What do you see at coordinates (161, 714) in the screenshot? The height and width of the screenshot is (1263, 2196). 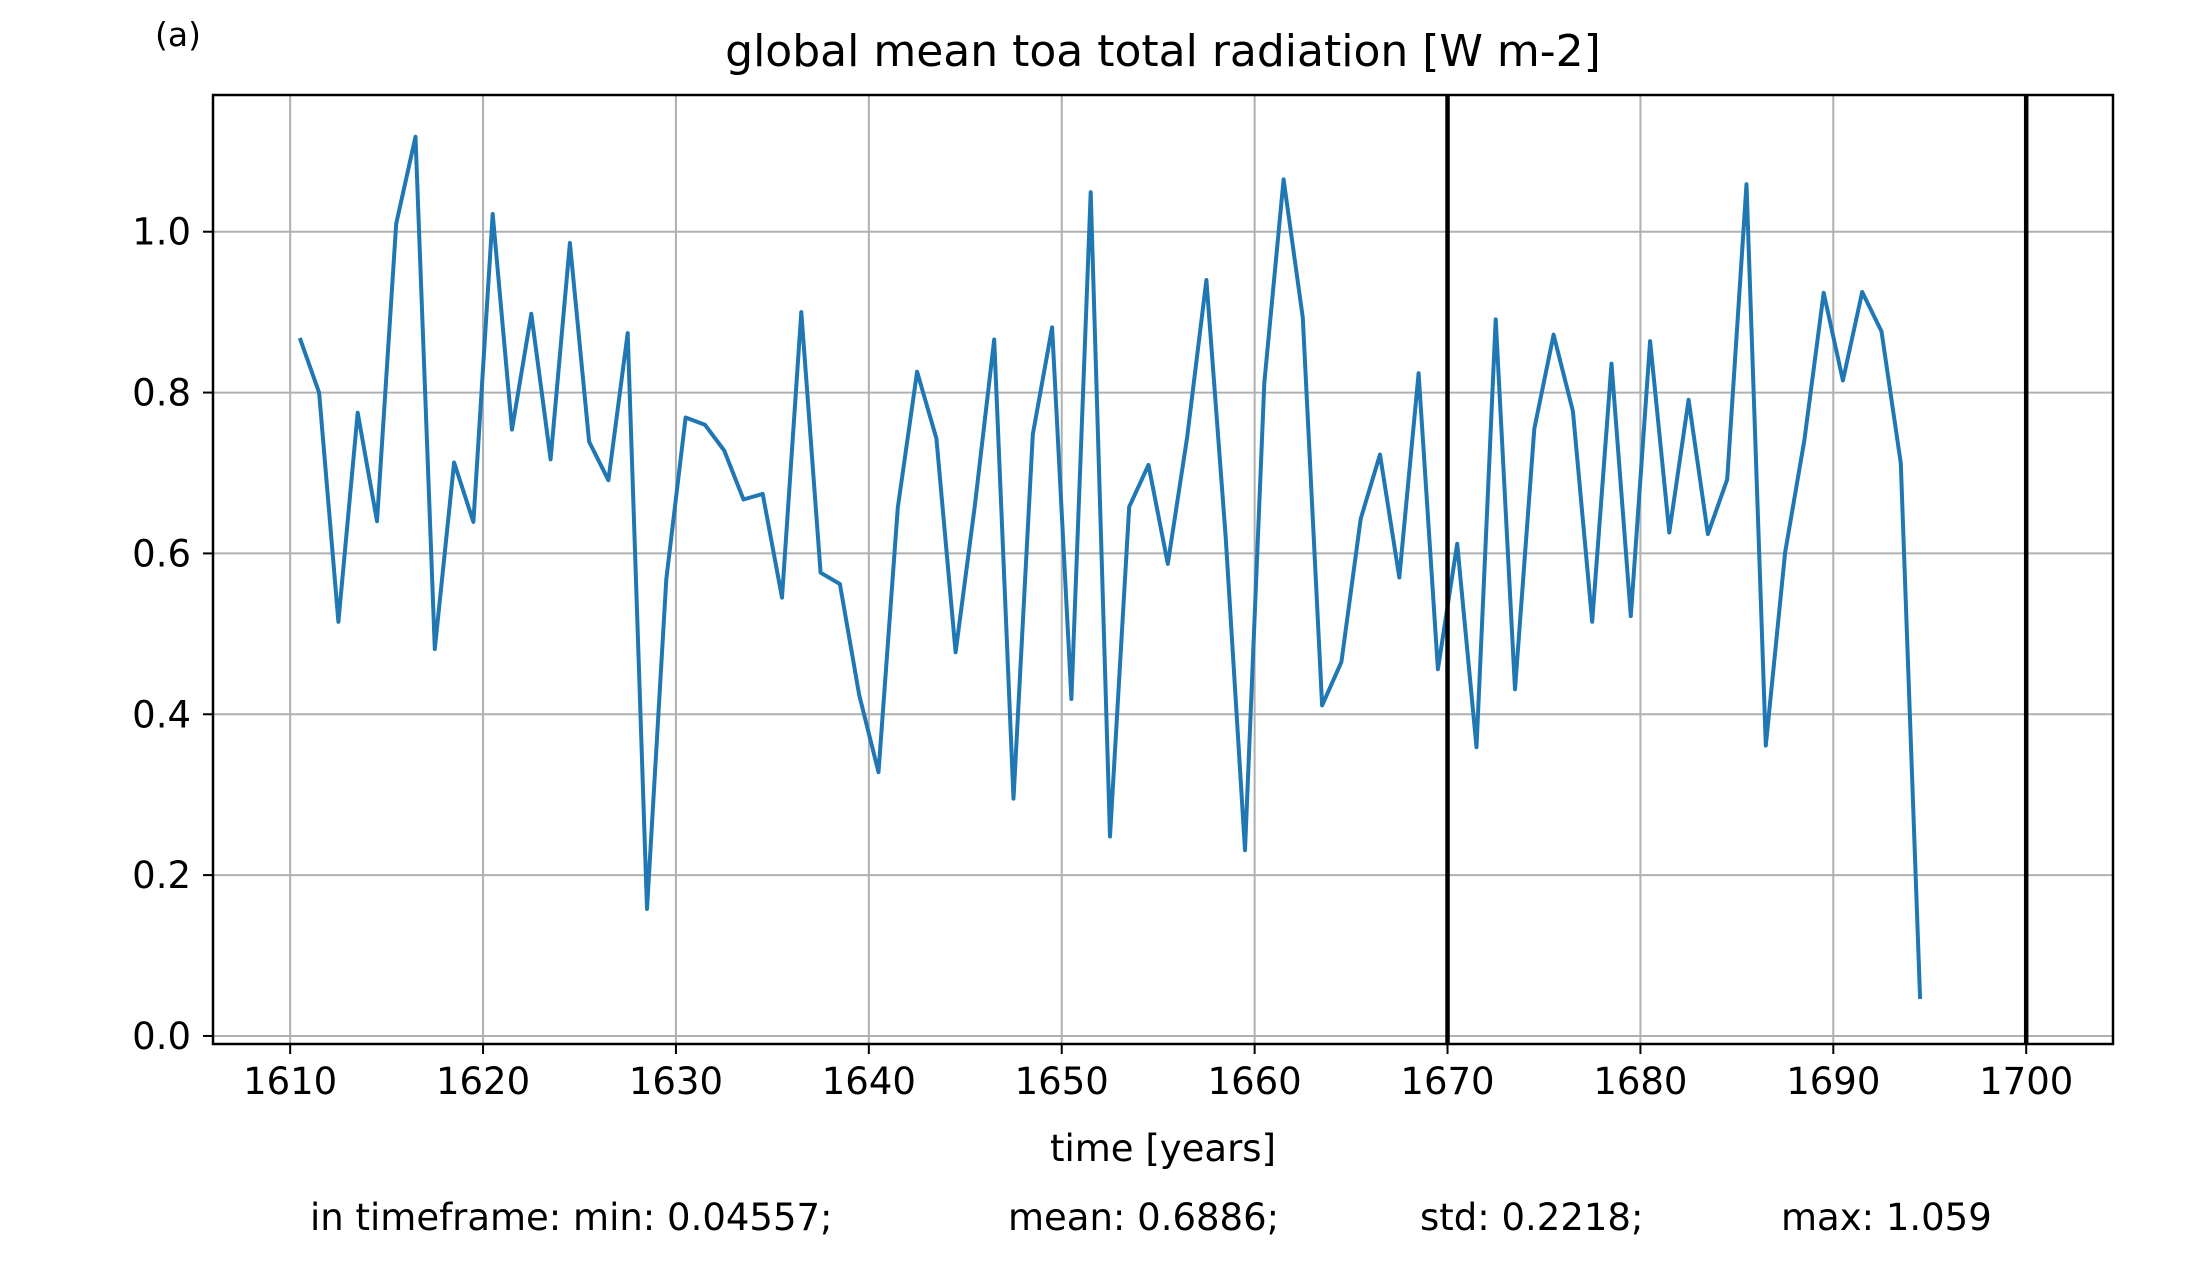 I see `y-tick-label: 0.4` at bounding box center [161, 714].